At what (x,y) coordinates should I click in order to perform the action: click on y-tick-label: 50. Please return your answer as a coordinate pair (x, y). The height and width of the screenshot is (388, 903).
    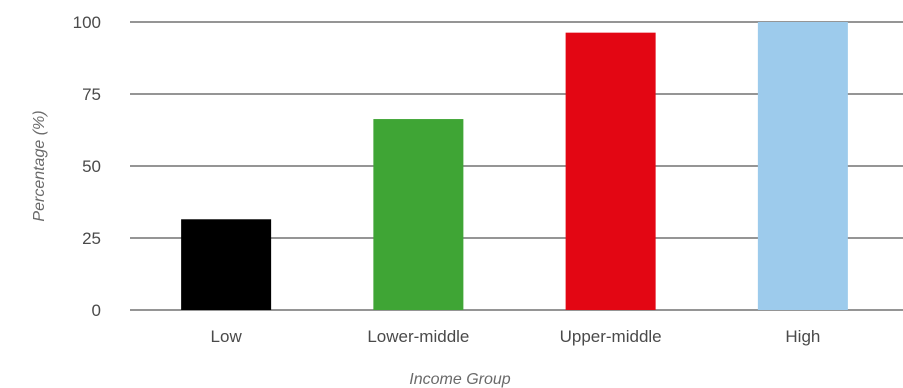
    Looking at the image, I should click on (91, 166).